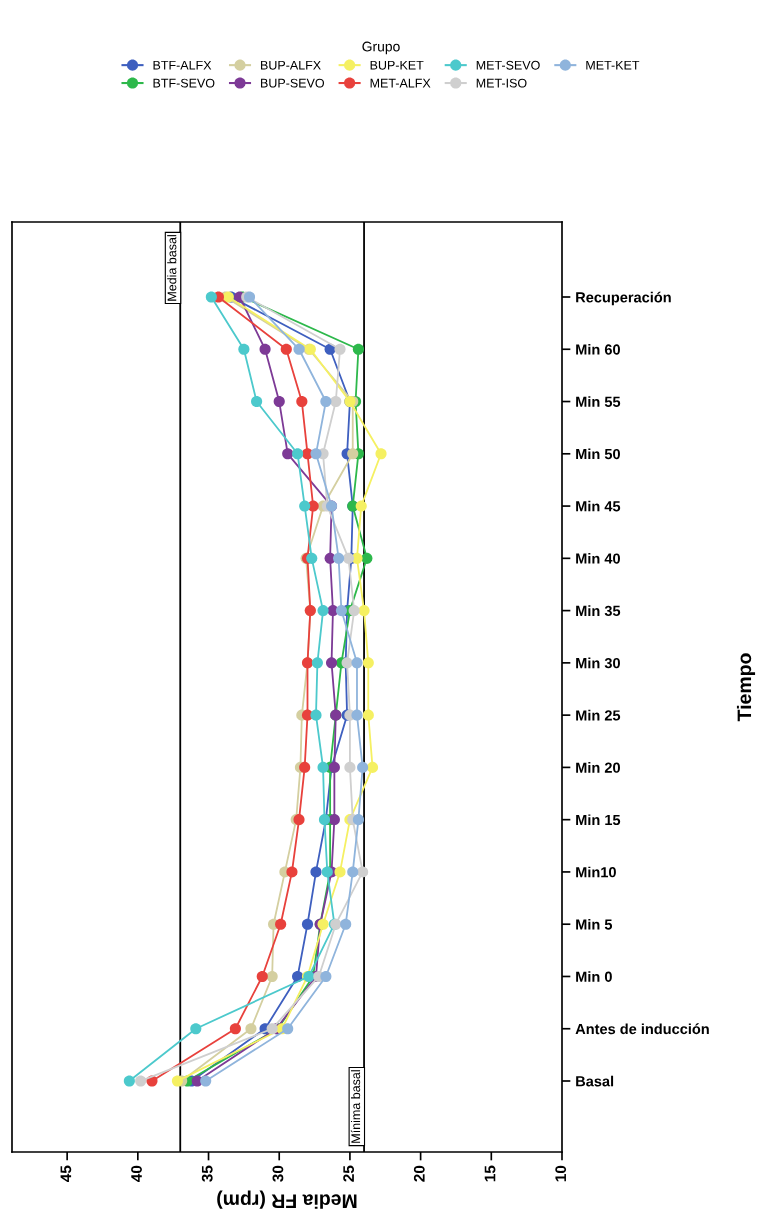 The image size is (762, 1218). What do you see at coordinates (355, 1106) in the screenshot?
I see `ref-line-label: Mínima basal` at bounding box center [355, 1106].